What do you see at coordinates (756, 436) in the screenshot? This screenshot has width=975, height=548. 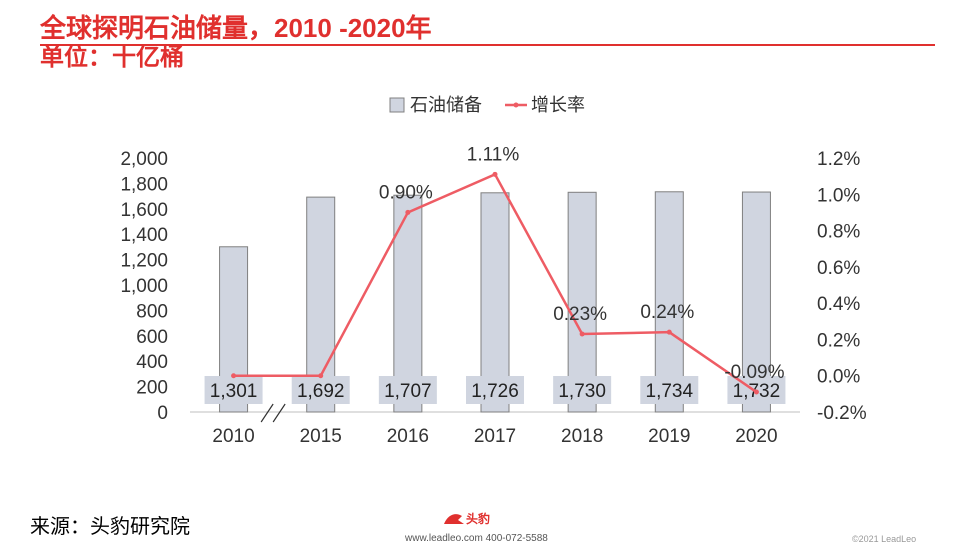 I see `x-tick-label: 2020` at bounding box center [756, 436].